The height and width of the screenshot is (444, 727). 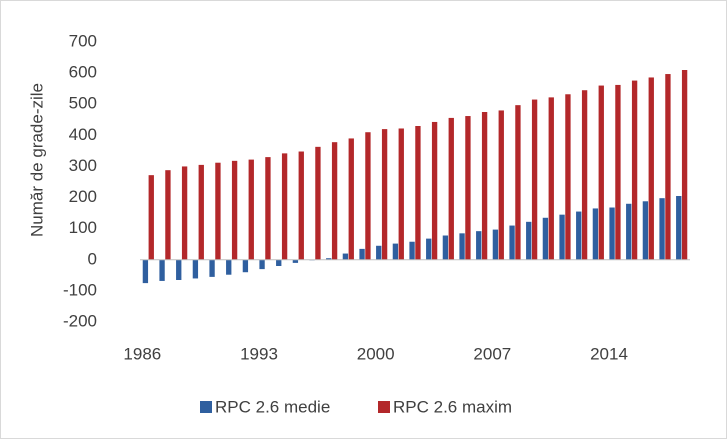 I want to click on y-tick-label: 100, so click(x=83, y=227).